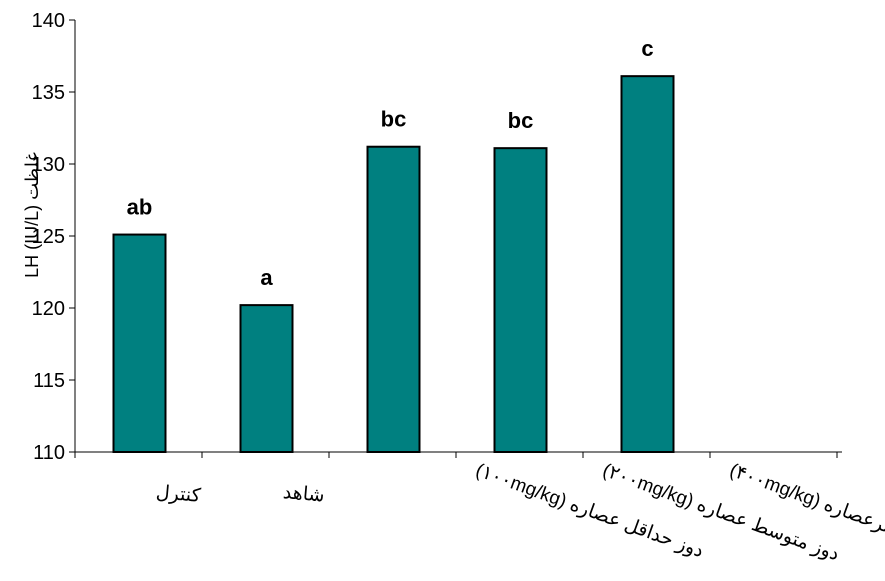  Describe the element at coordinates (49, 453) in the screenshot. I see `y-tick-label: 110` at that location.